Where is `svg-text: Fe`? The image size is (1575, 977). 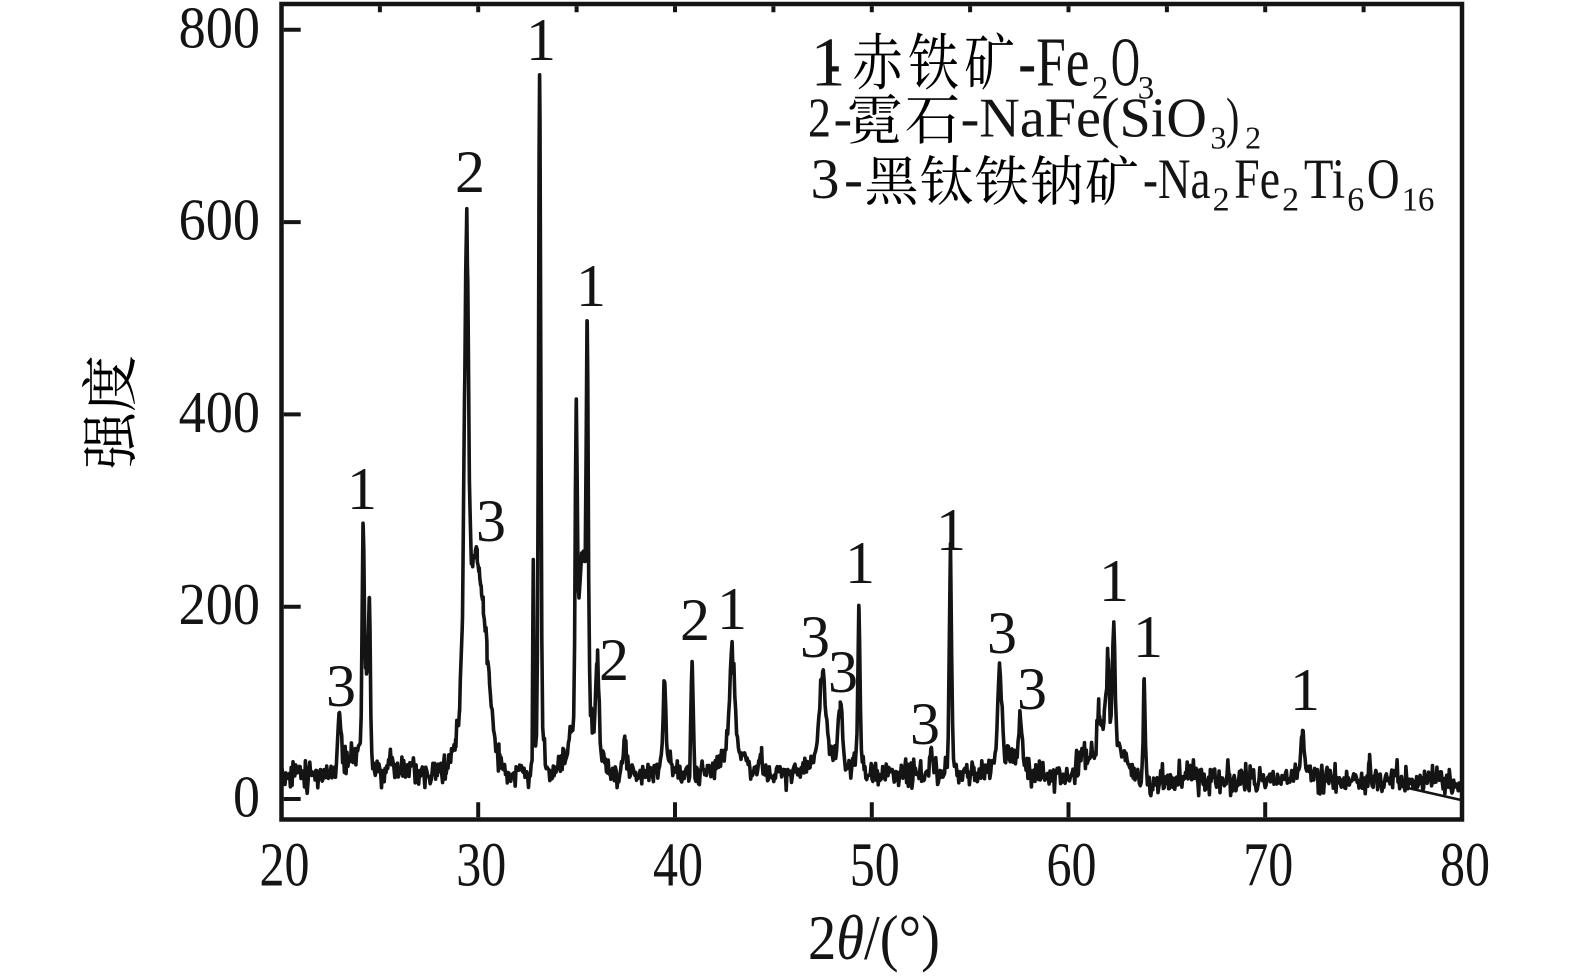
svg-text: Fe is located at coordinates (1257, 179).